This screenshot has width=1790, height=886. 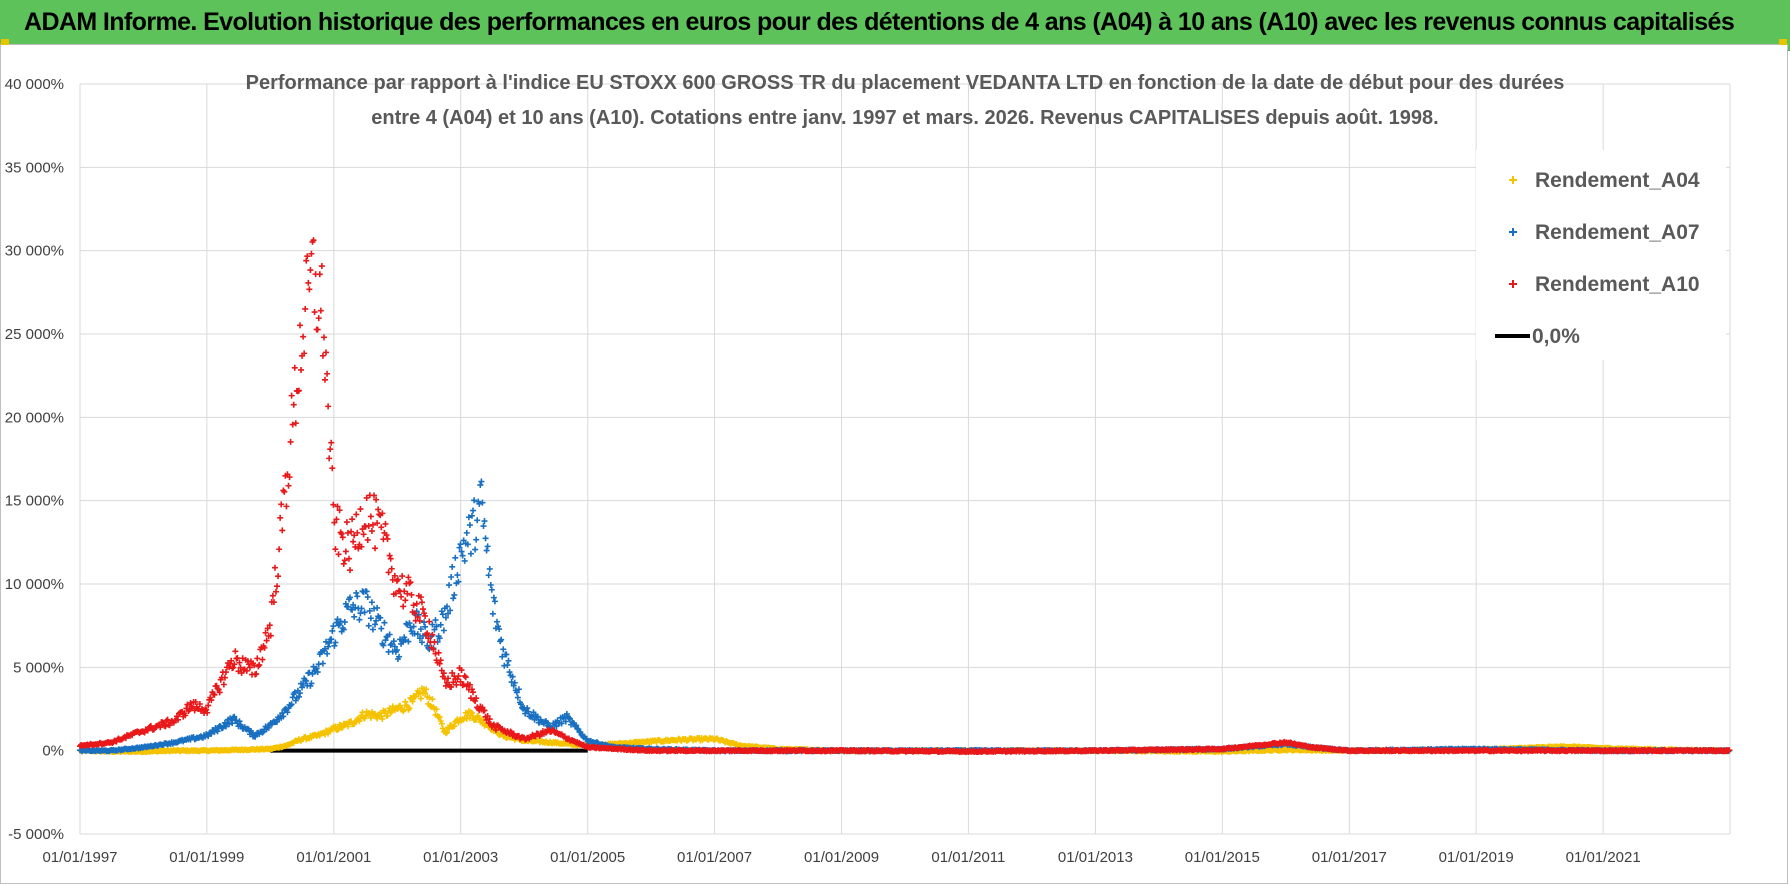 I want to click on x-tick-label: 01/01/2019, so click(x=1476, y=857).